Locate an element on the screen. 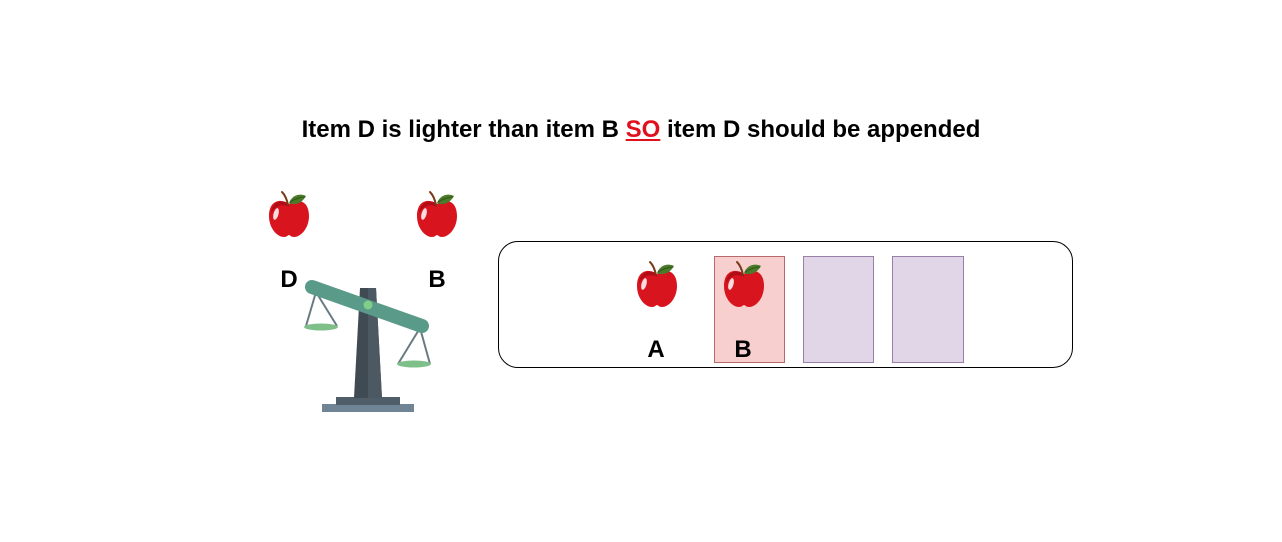  array-item-label: B is located at coordinates (743, 349).